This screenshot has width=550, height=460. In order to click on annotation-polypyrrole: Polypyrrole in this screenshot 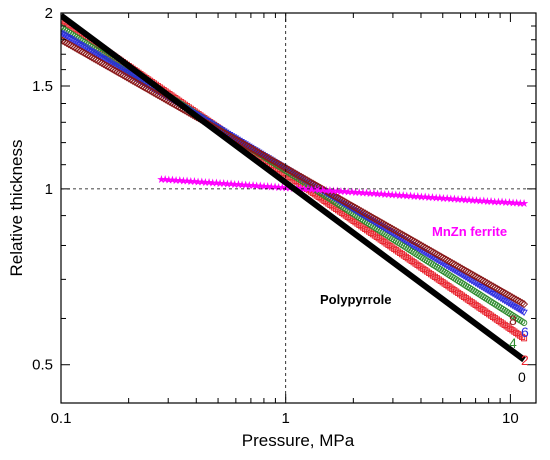, I will do `click(356, 299)`.